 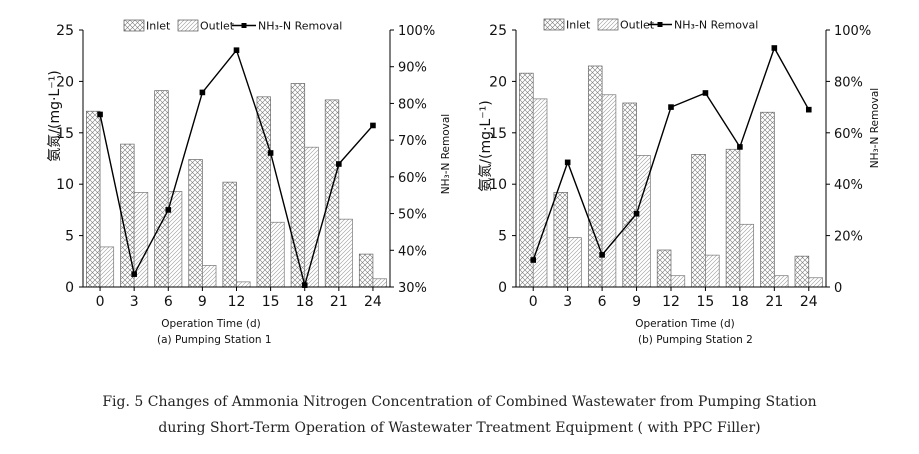 I want to click on legend-label-removal: NH₃-N Removal, so click(x=716, y=25).